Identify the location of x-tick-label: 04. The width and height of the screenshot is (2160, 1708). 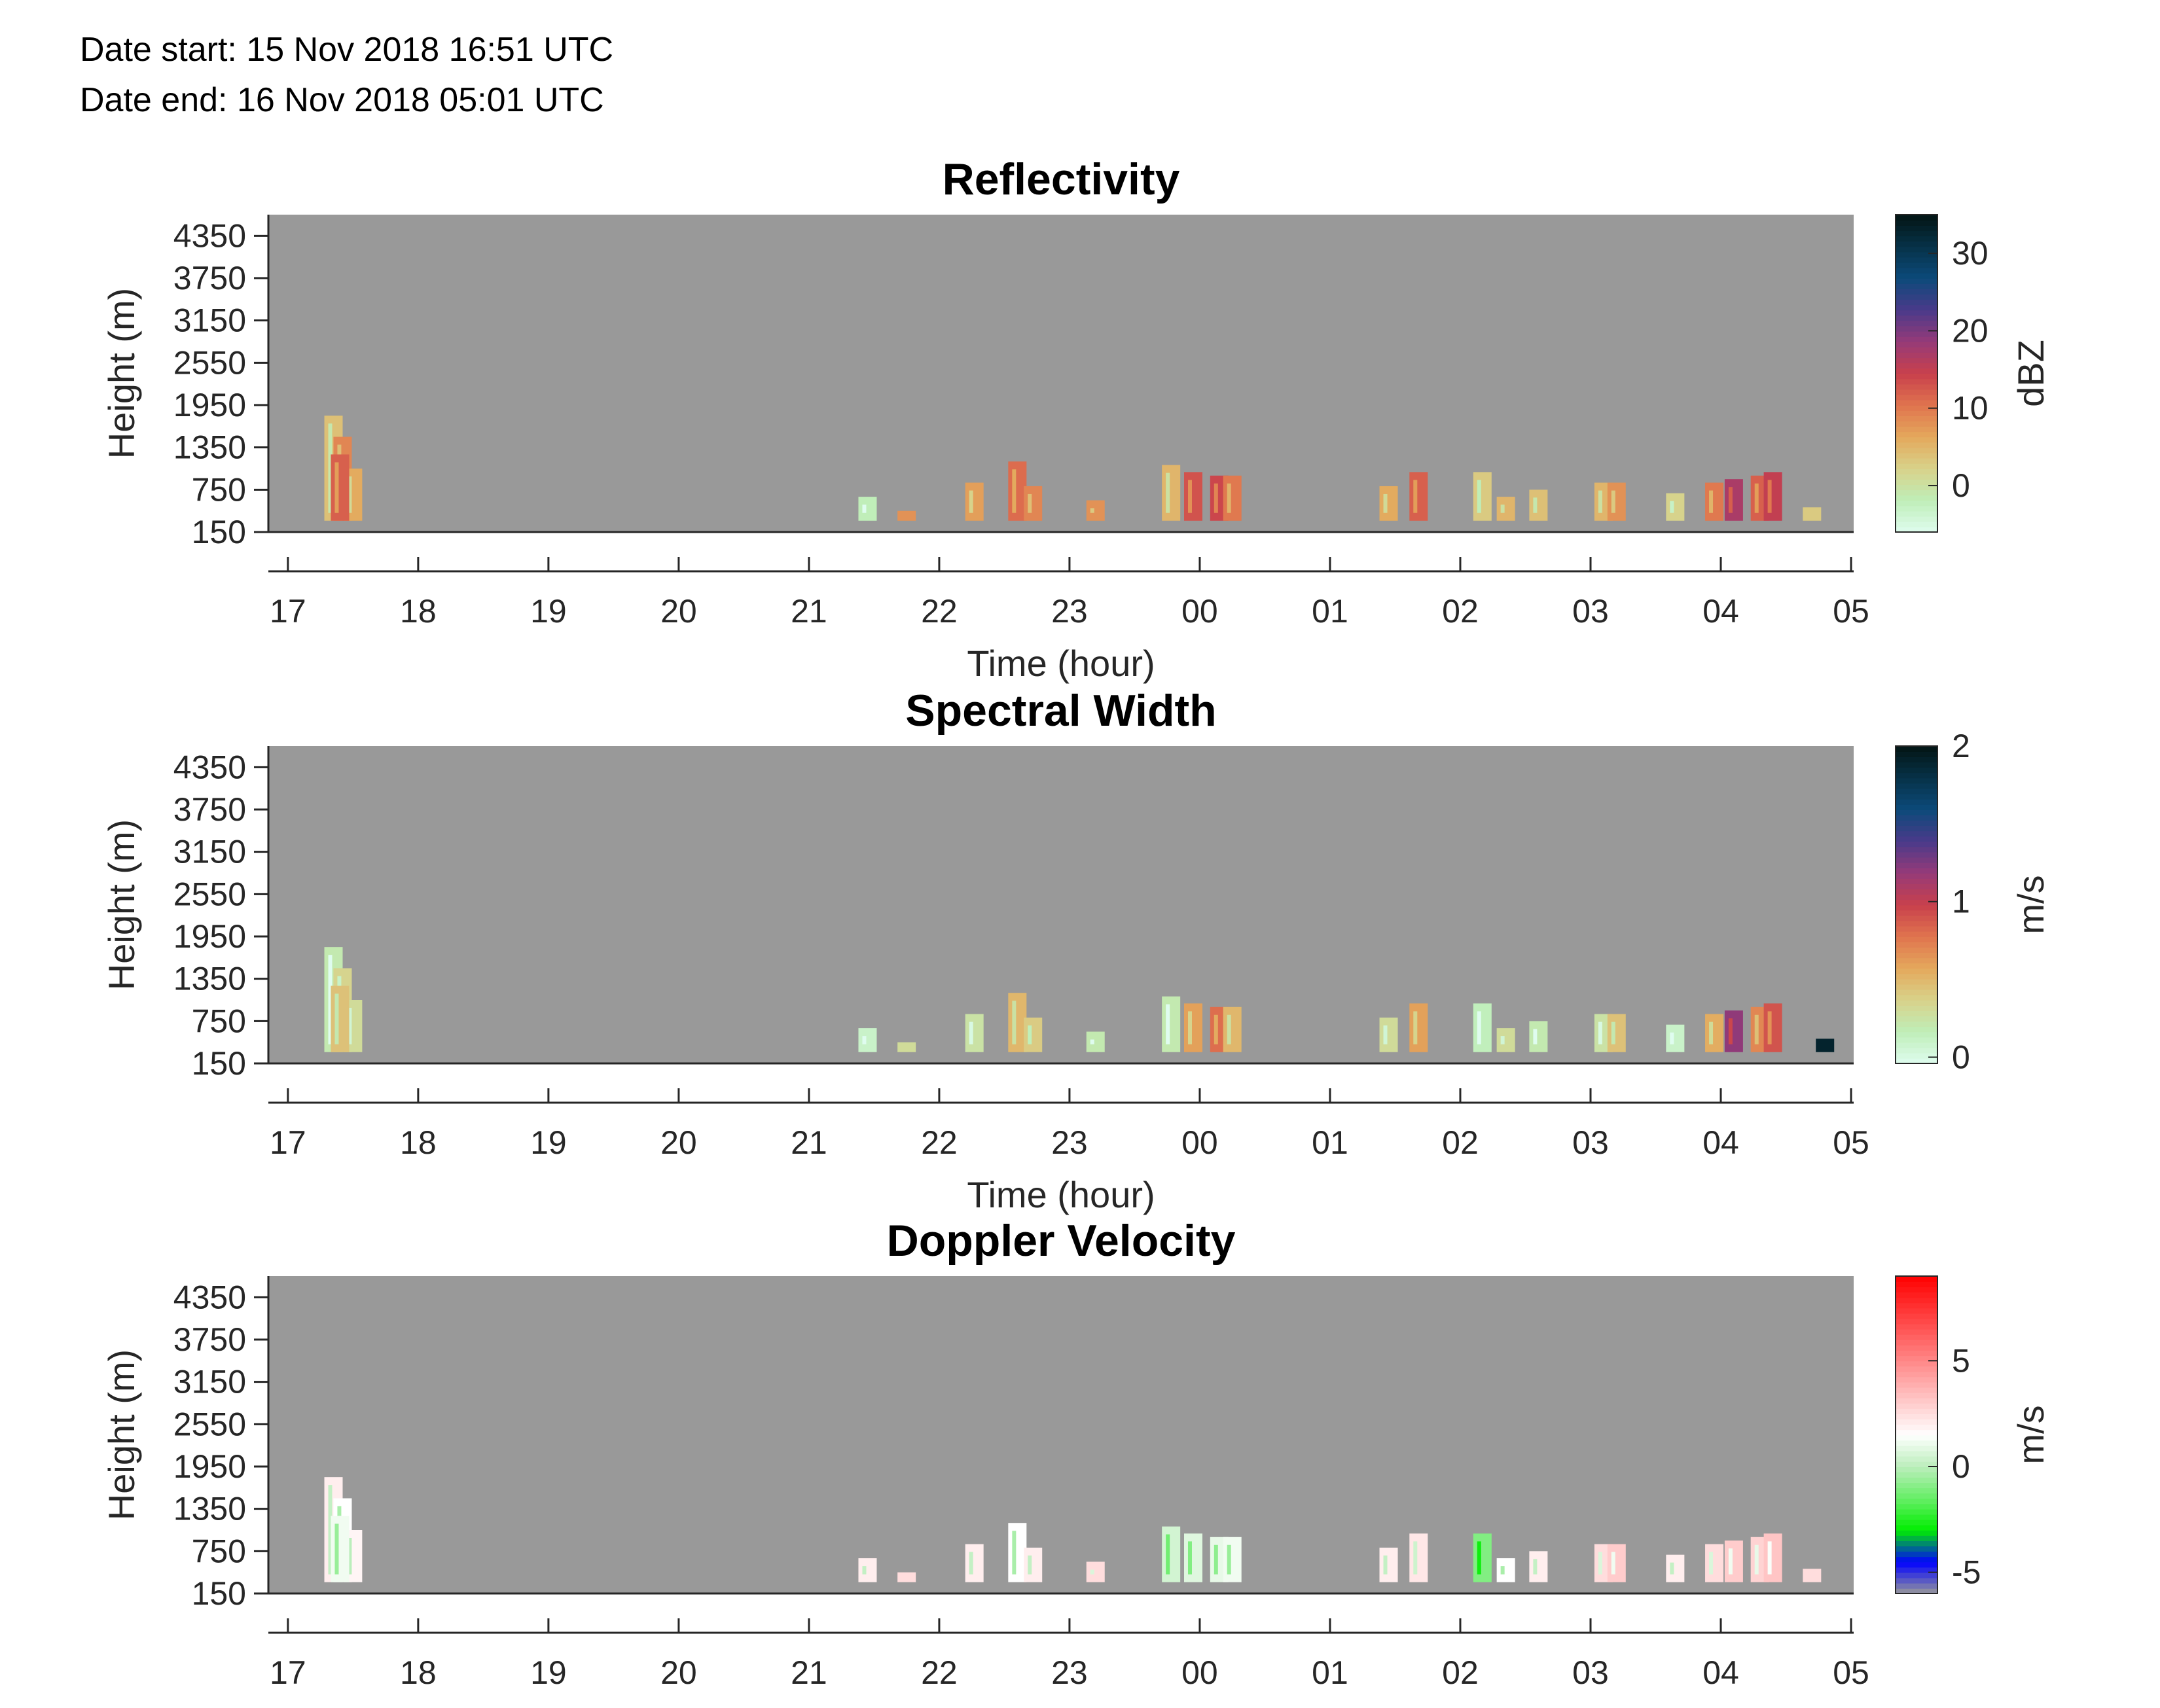
(1720, 1673).